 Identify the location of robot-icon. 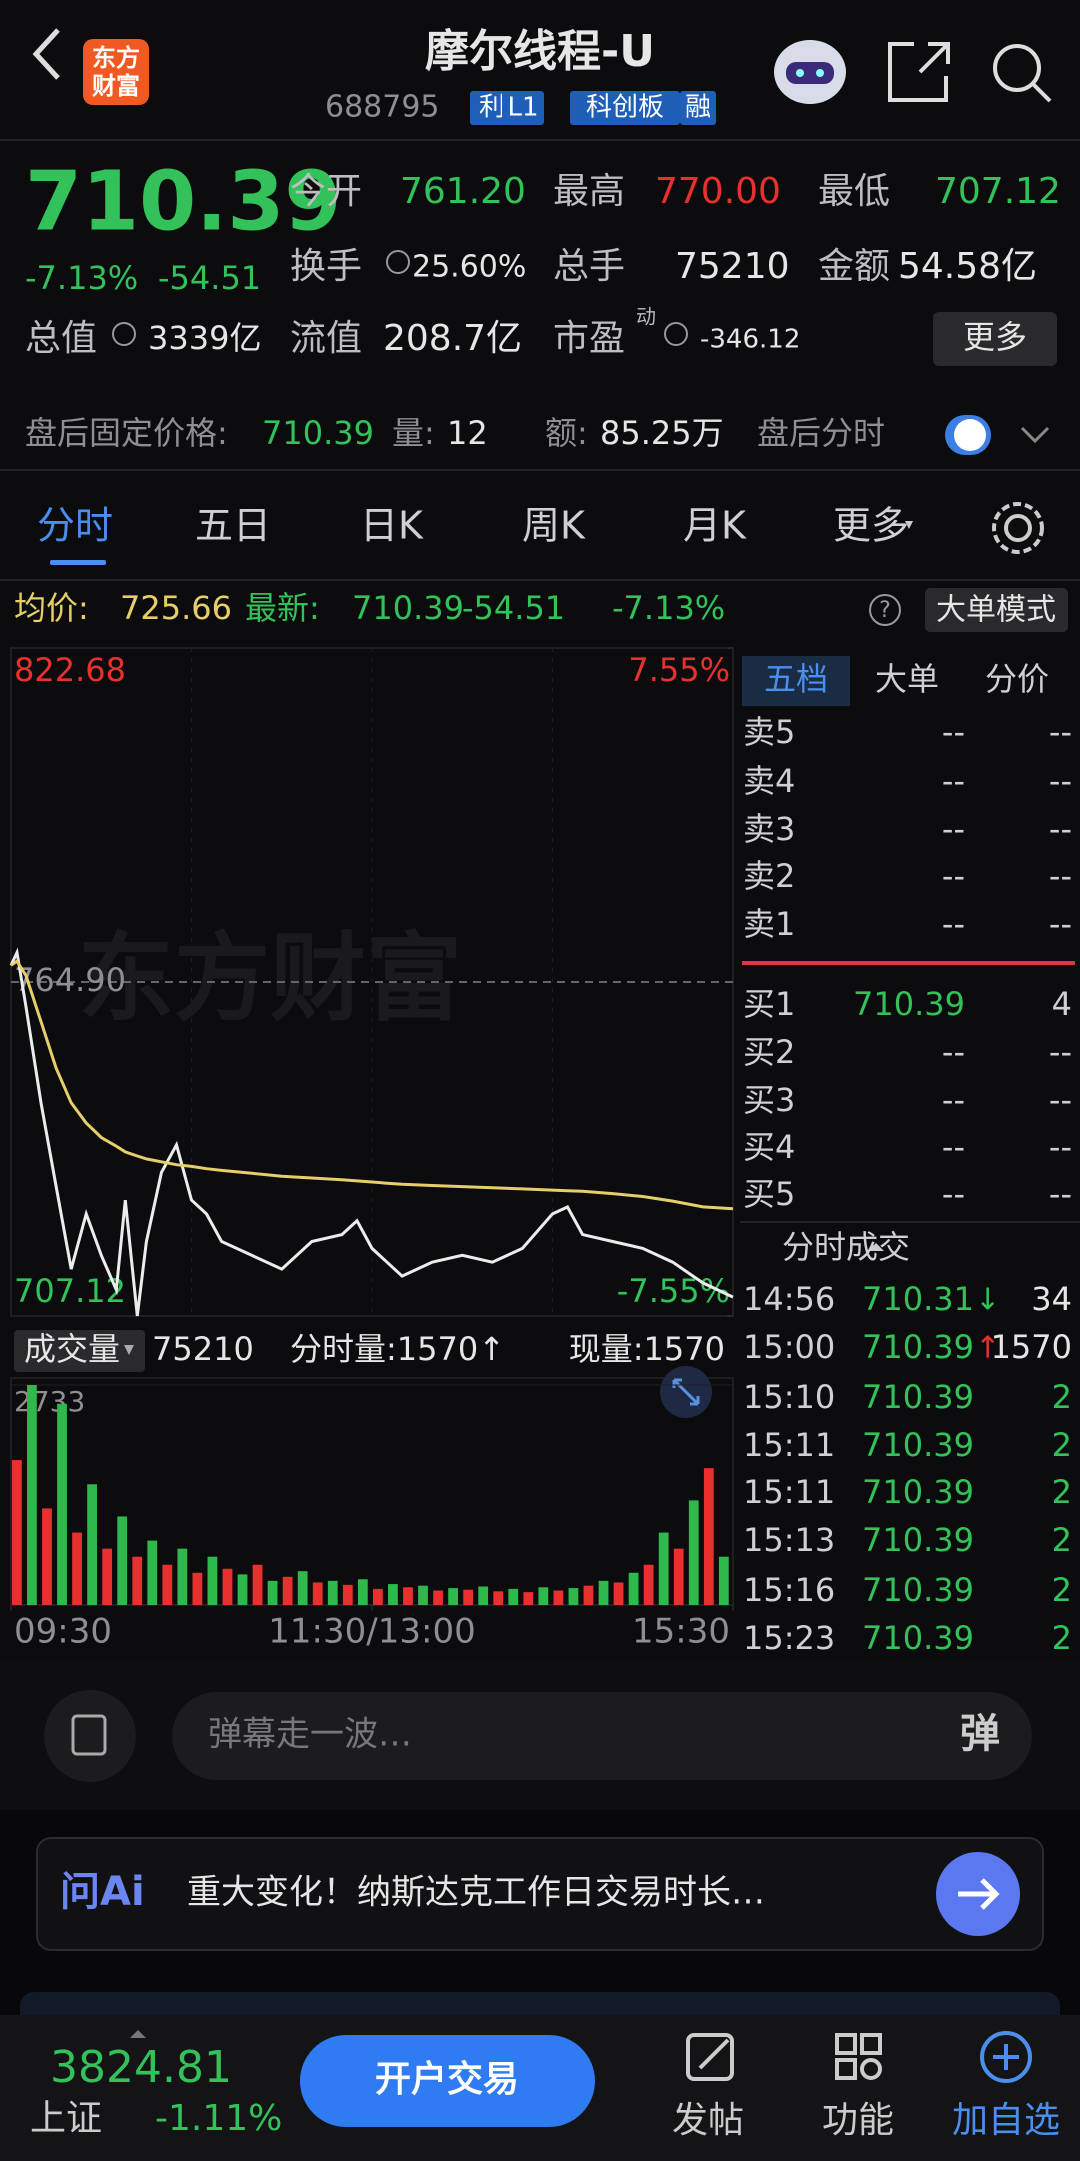
(810, 72).